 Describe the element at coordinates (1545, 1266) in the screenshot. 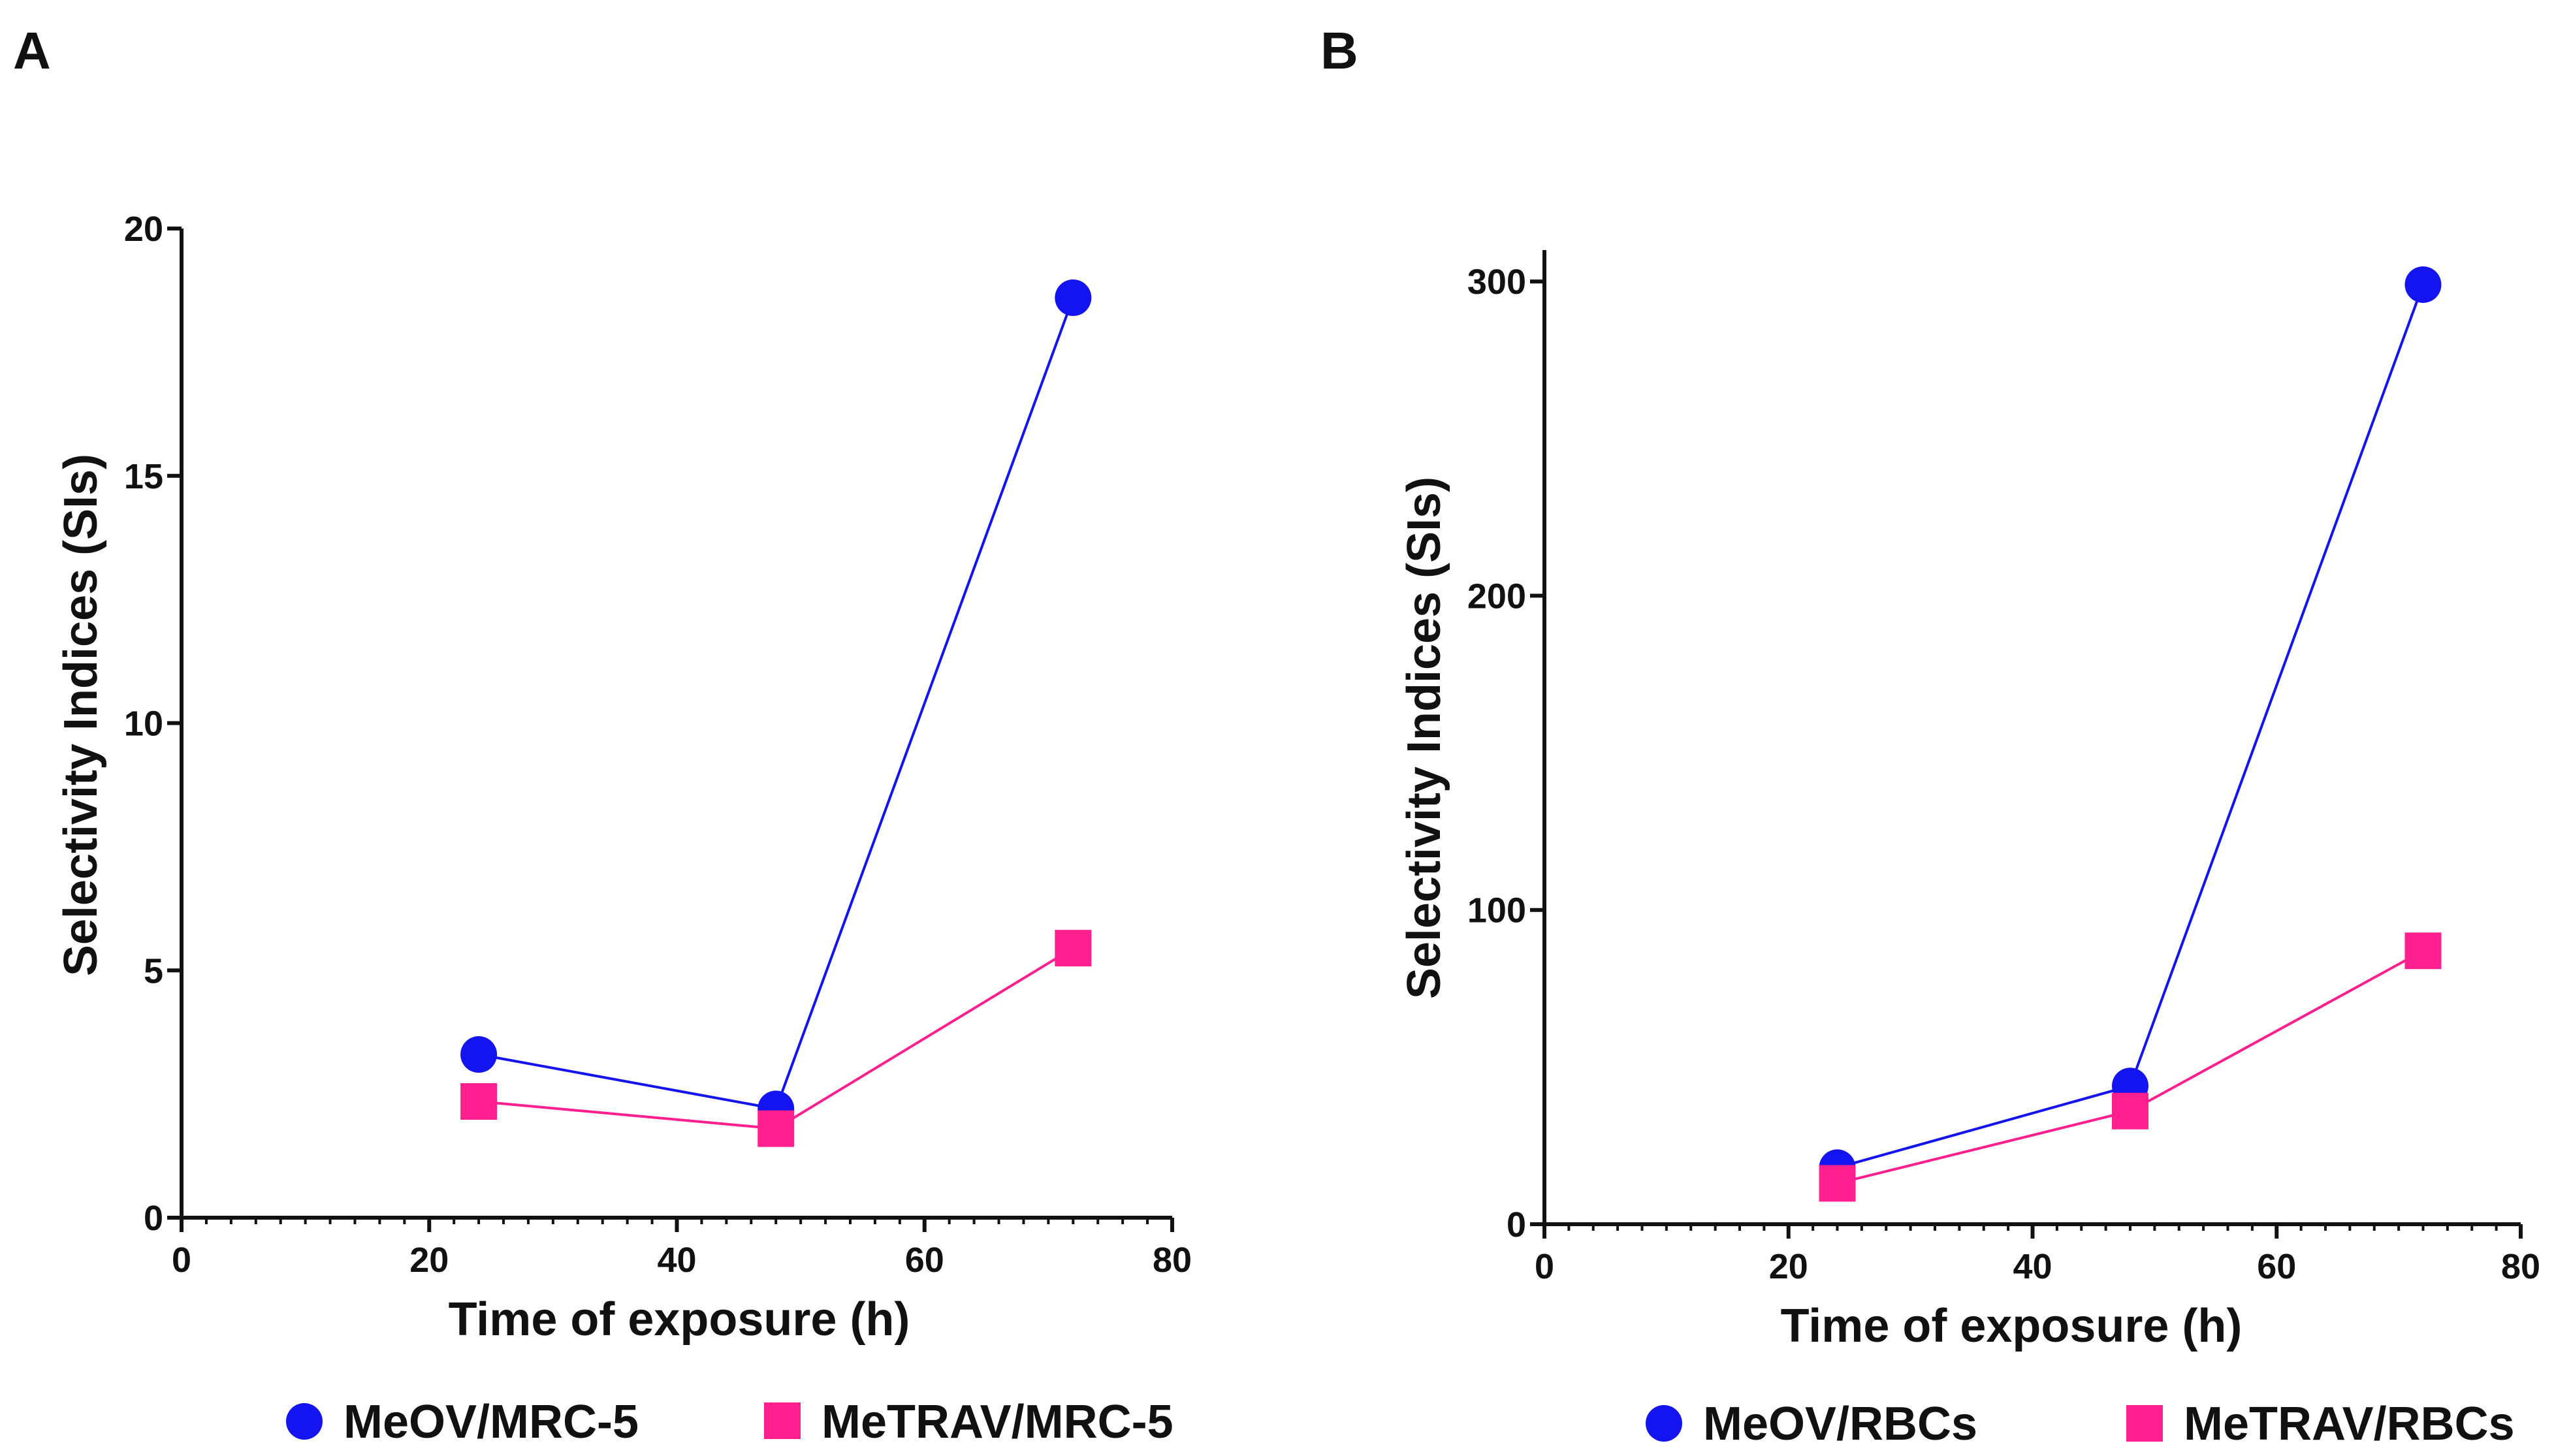

I see `panel-b-x-tick-label: 0` at that location.